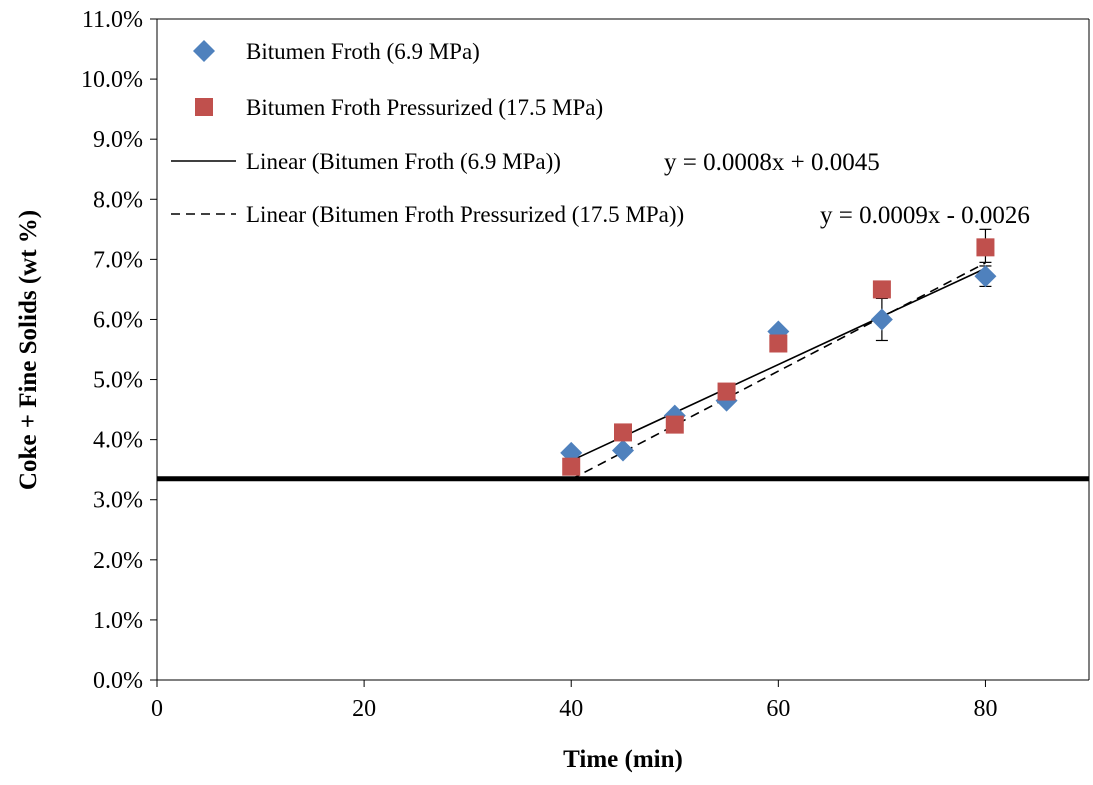 This screenshot has height=785, width=1093. Describe the element at coordinates (933, 285) in the screenshot. I see `error-layer` at that location.